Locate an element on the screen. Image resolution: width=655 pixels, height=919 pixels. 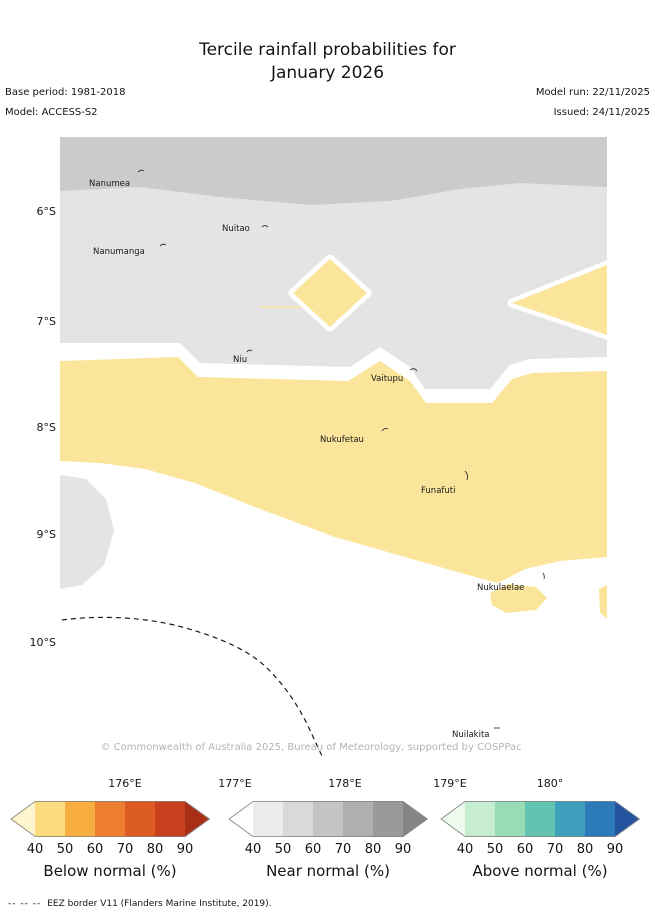
lon-tick-180: 180° is located at coordinates (550, 783).